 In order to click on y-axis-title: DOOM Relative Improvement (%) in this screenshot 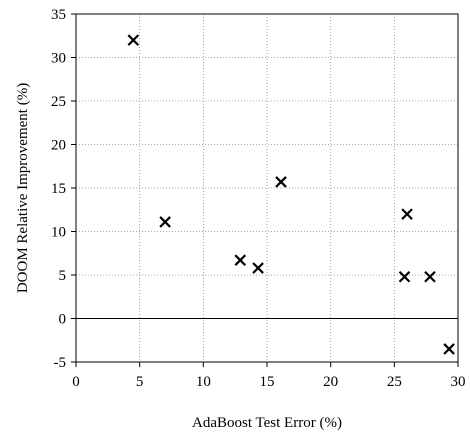, I will do `click(23, 188)`.